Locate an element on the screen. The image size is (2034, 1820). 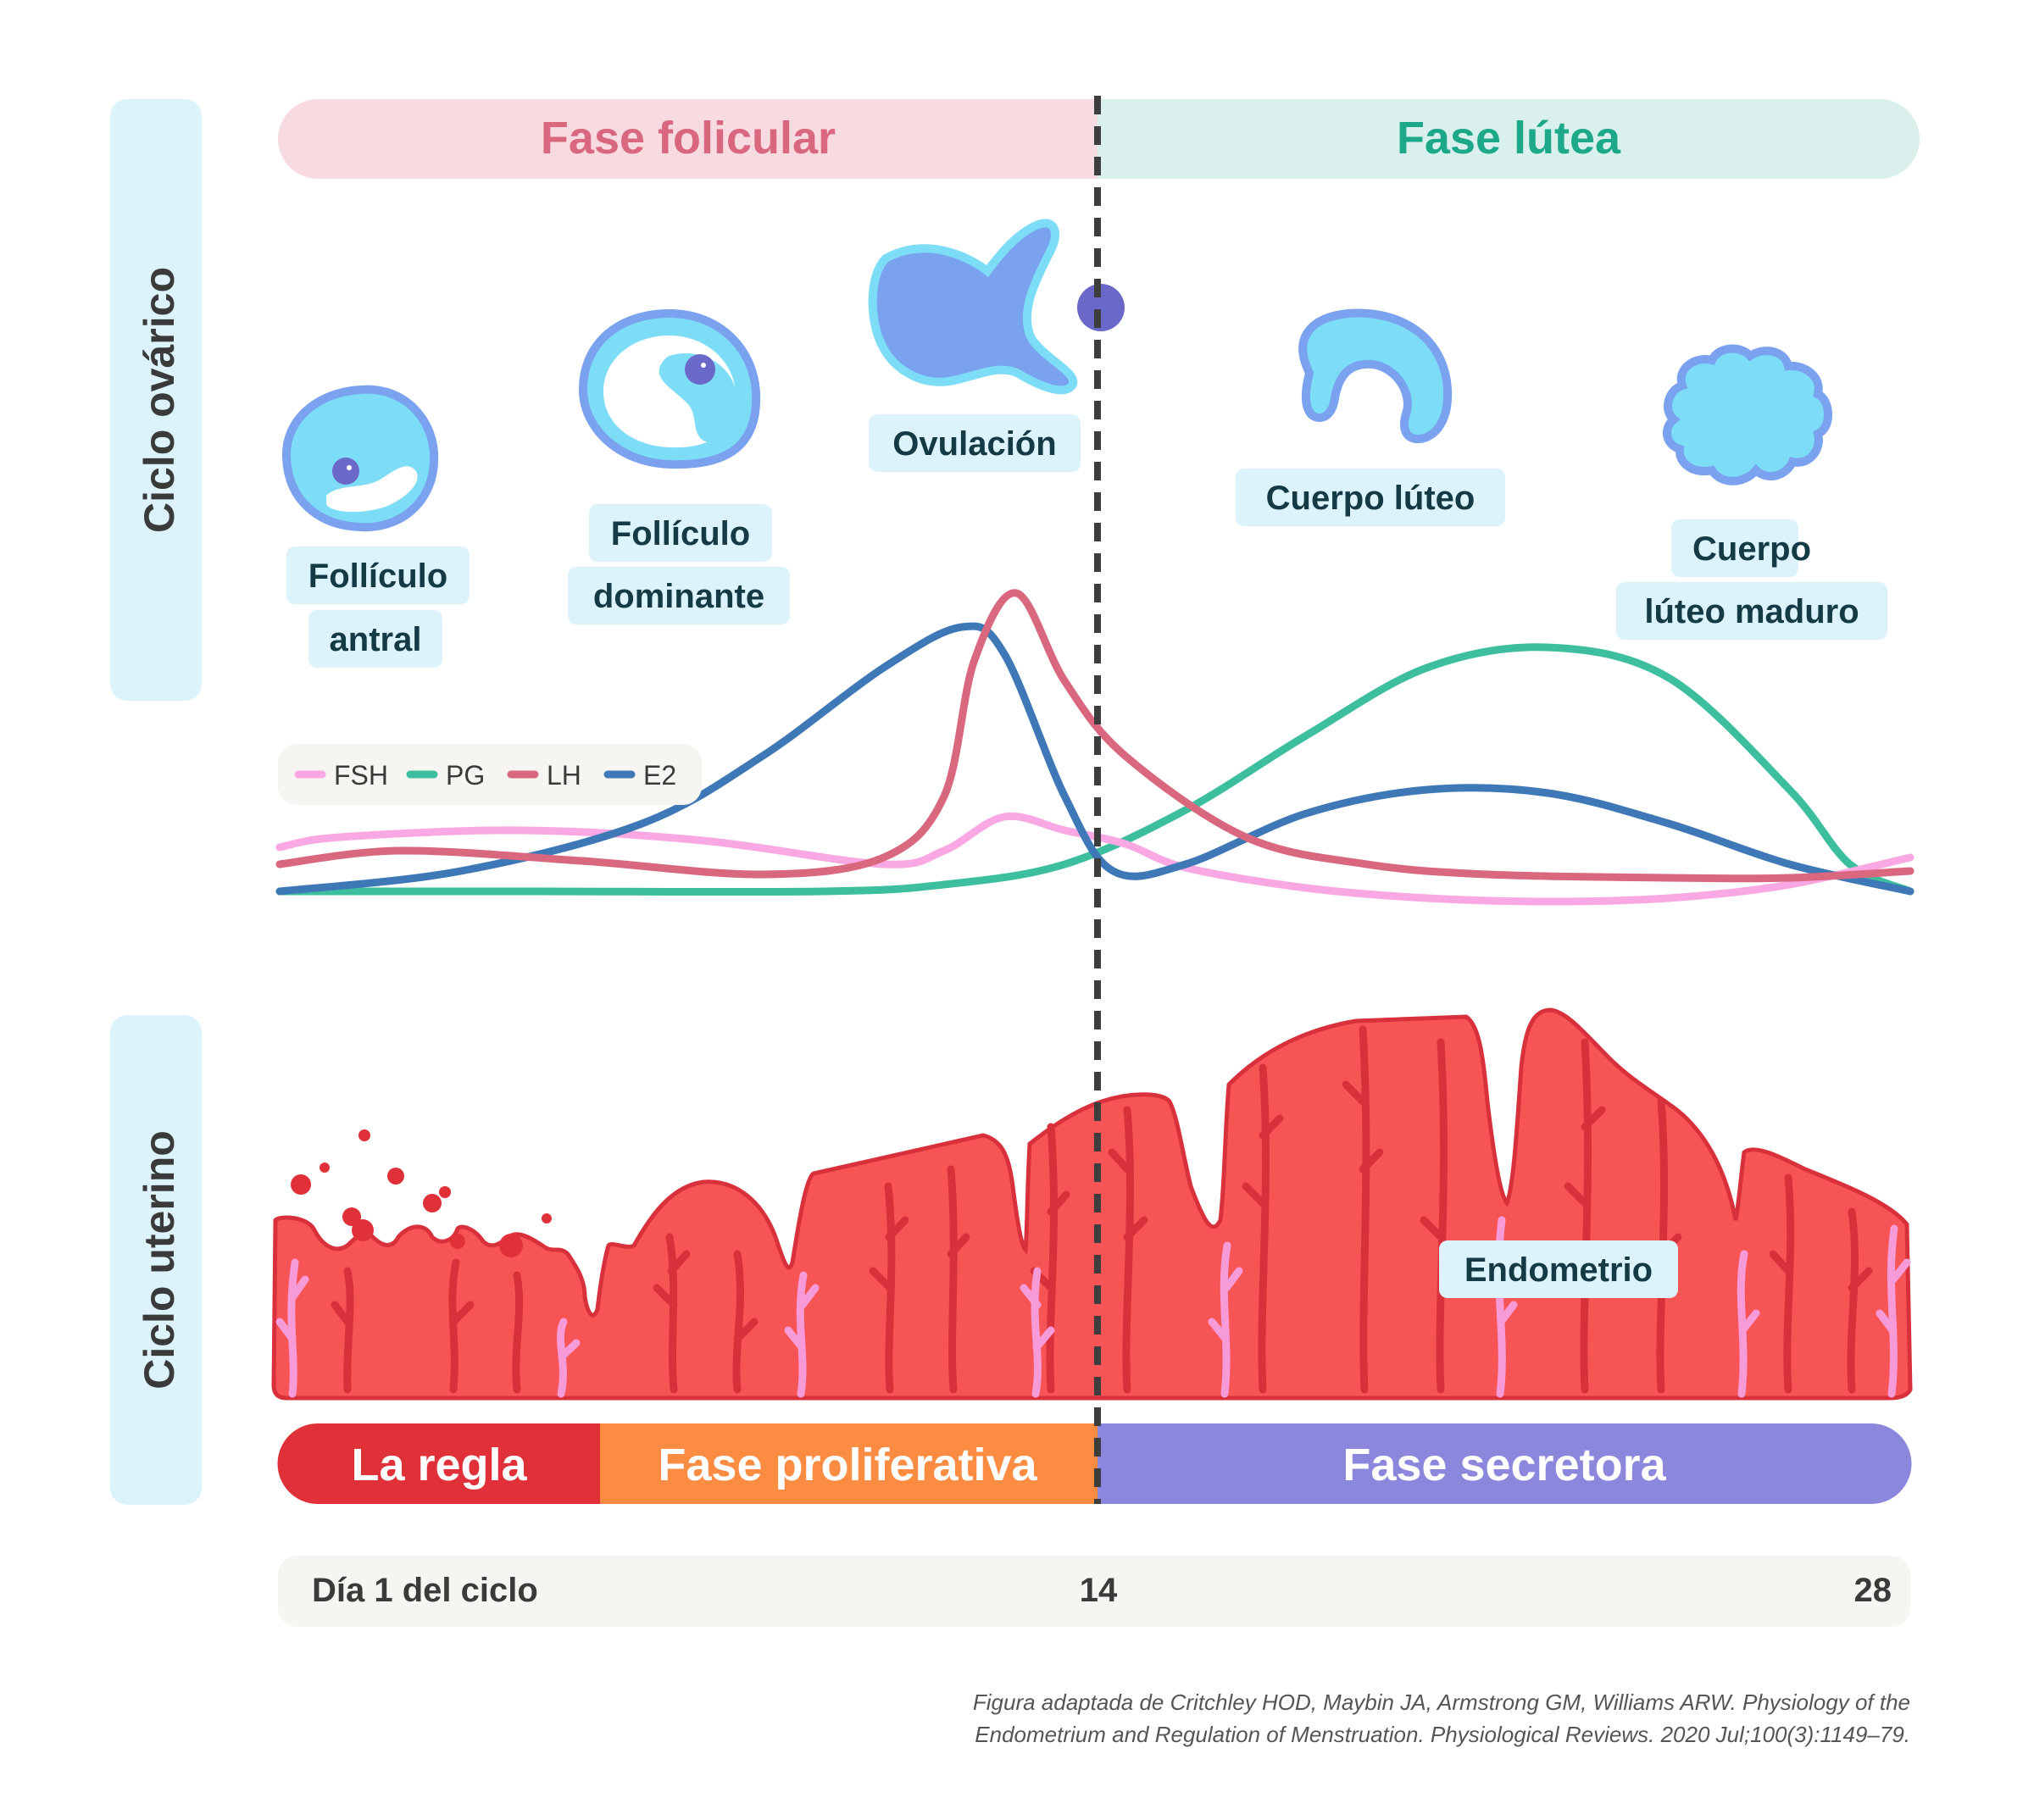
cycle-day-timeline: Día 1 del ciclo 14 28 is located at coordinates (1094, 1592).